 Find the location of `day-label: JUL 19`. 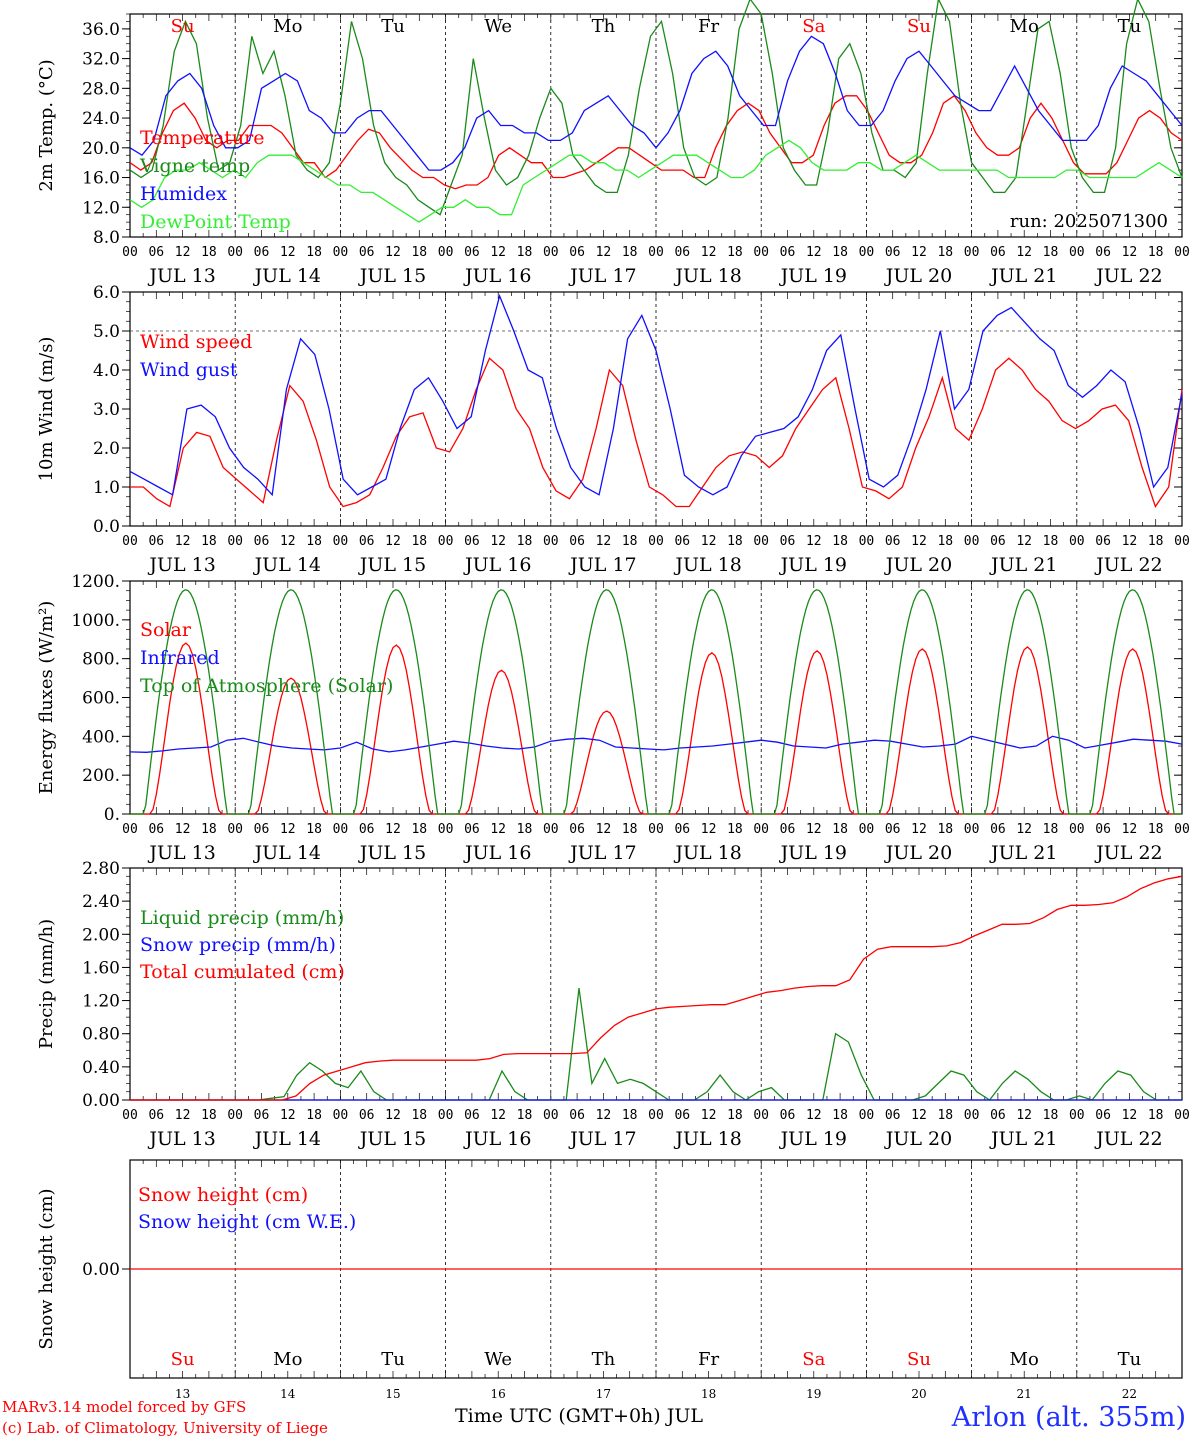

day-label: JUL 19 is located at coordinates (813, 1139).